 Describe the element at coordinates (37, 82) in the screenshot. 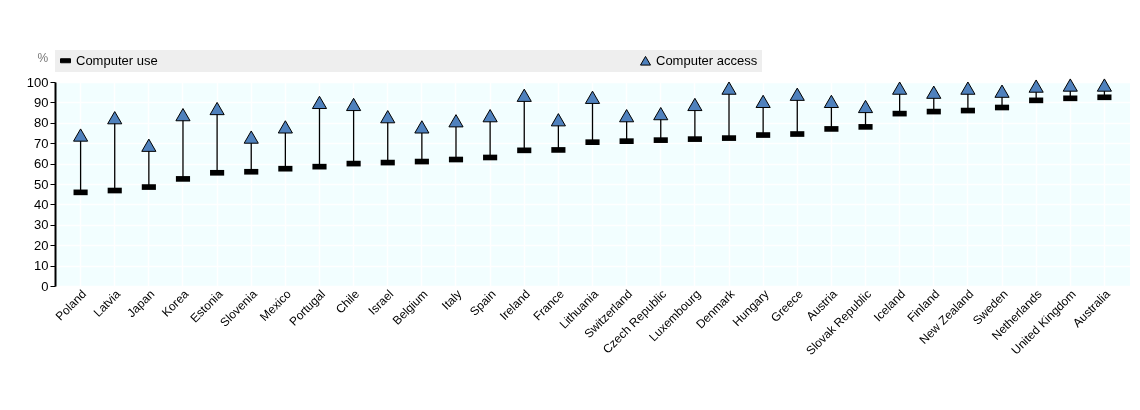

I see `y-tick-label: 100` at that location.